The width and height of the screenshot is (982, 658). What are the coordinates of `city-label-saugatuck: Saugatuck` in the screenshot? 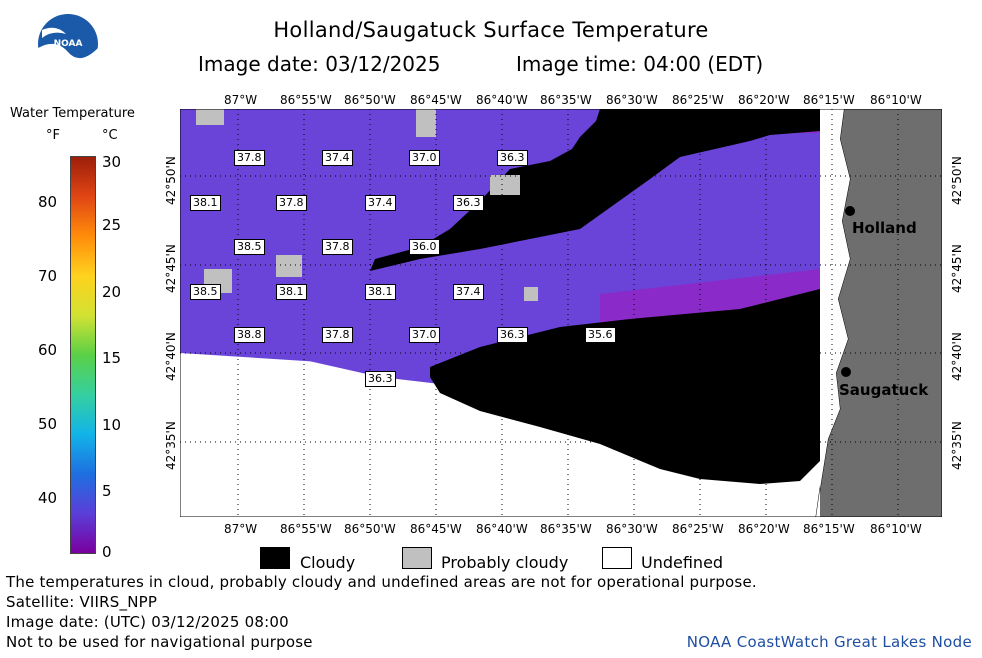 It's located at (884, 390).